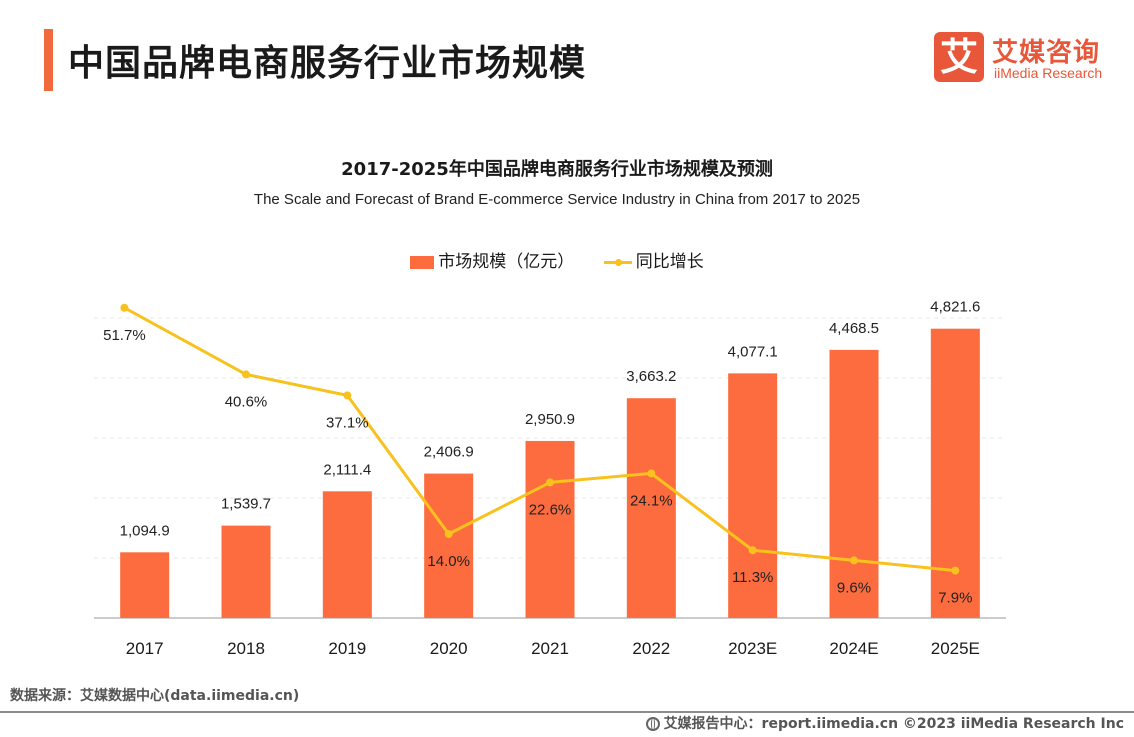 Image resolution: width=1134 pixels, height=737 pixels. I want to click on x-tick-label: 2021, so click(550, 648).